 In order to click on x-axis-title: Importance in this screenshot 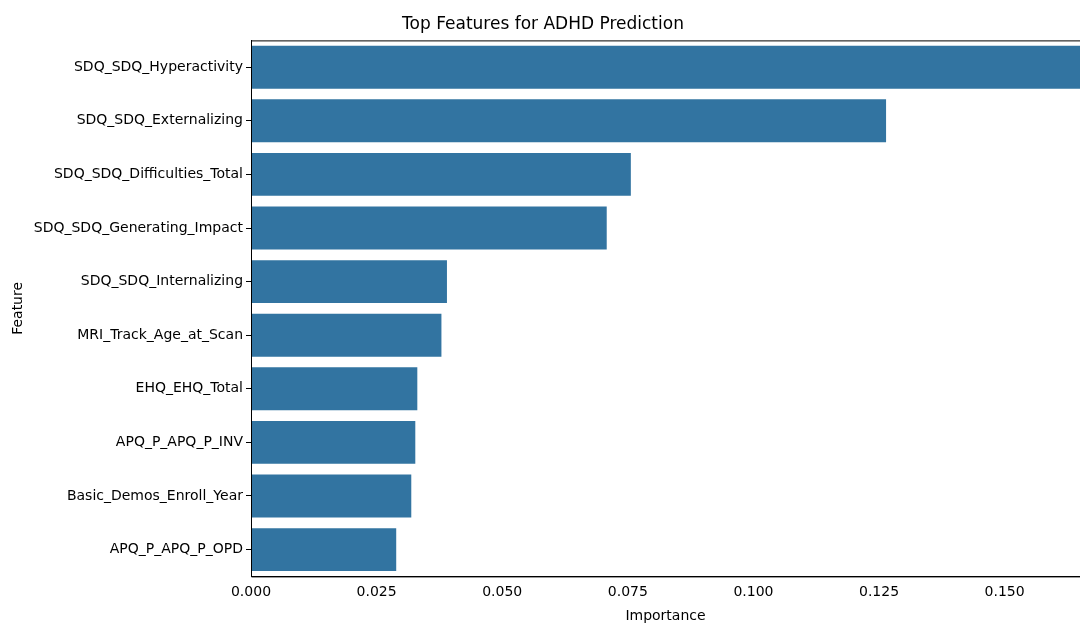, I will do `click(665, 615)`.